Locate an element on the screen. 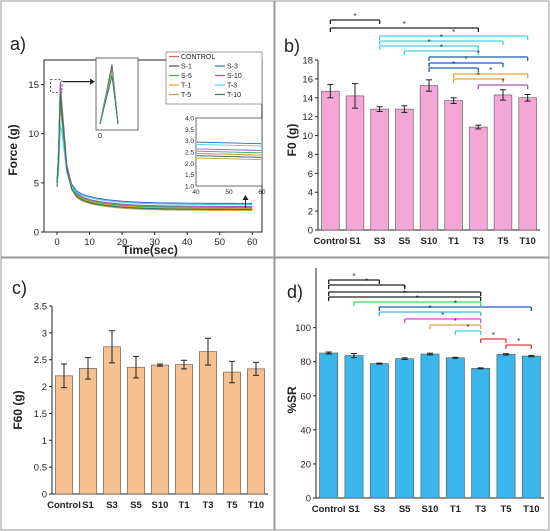  y-tick-label: 3 is located at coordinates (44, 333).